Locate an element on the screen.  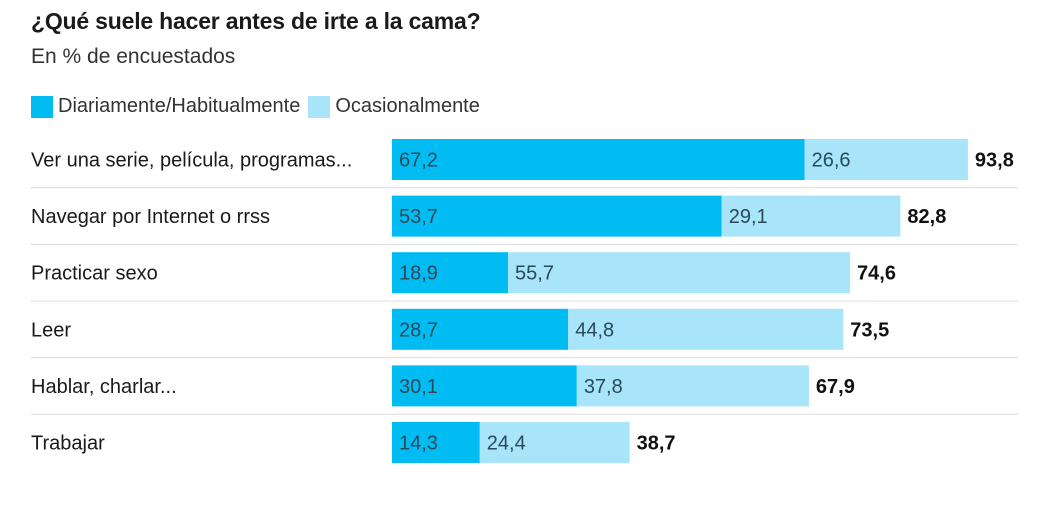
legend-label-occasional: Ocasionalmente is located at coordinates (407, 106).